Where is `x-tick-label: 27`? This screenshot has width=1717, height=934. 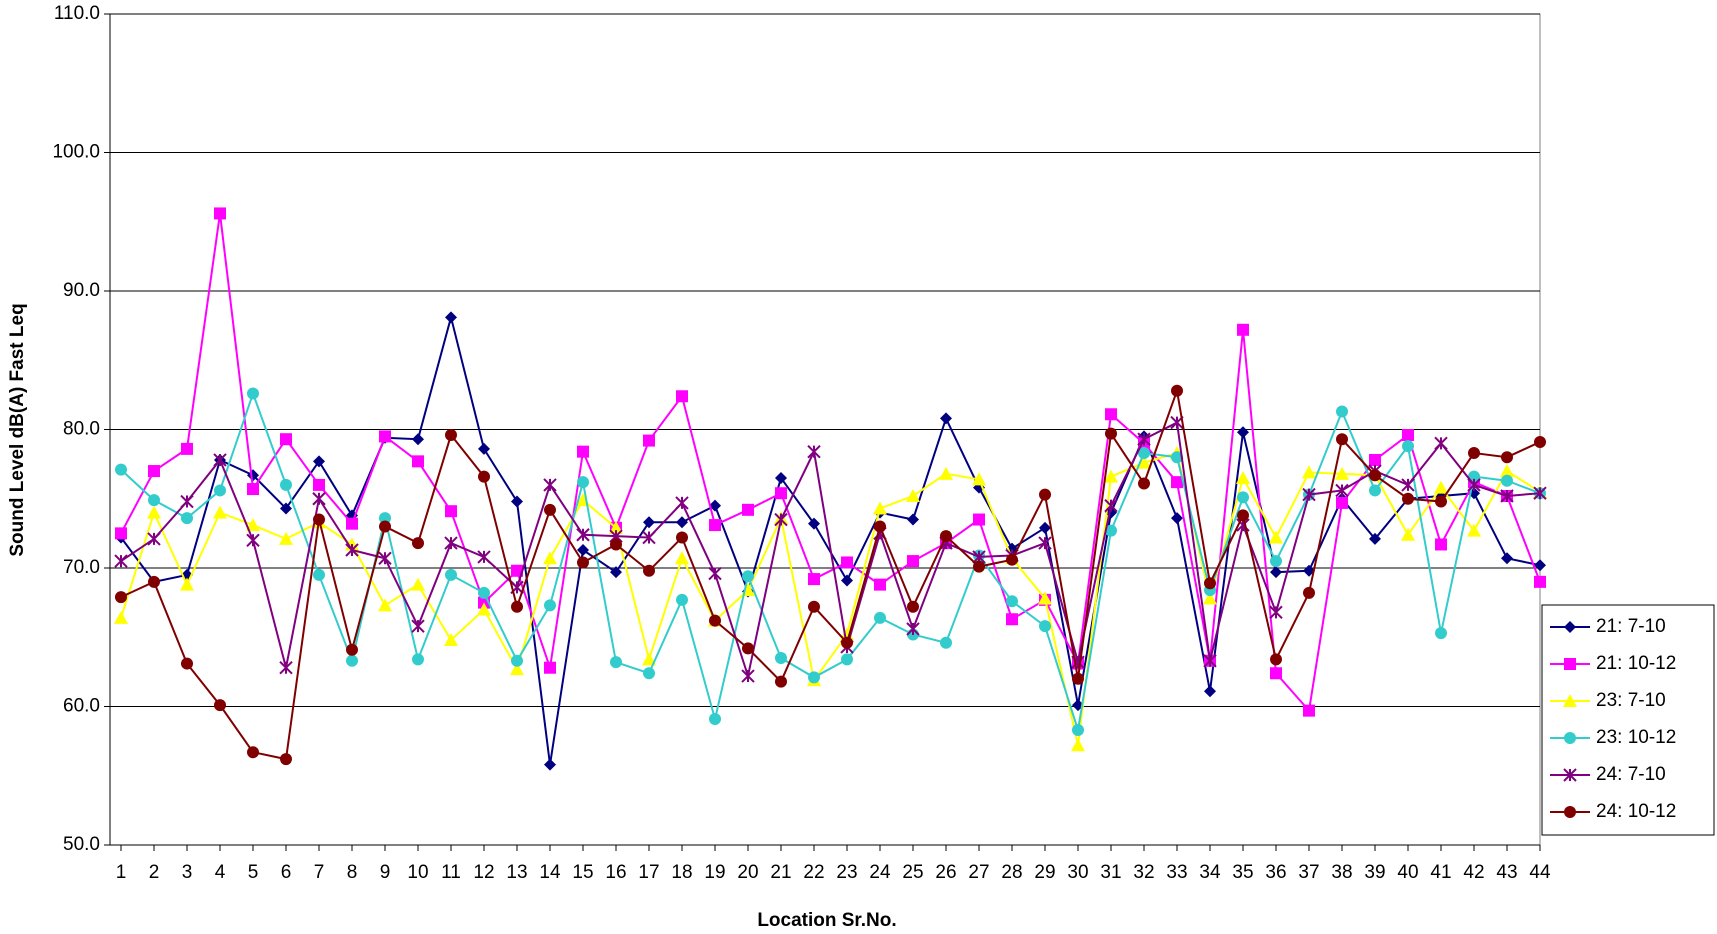
x-tick-label: 27 is located at coordinates (978, 872).